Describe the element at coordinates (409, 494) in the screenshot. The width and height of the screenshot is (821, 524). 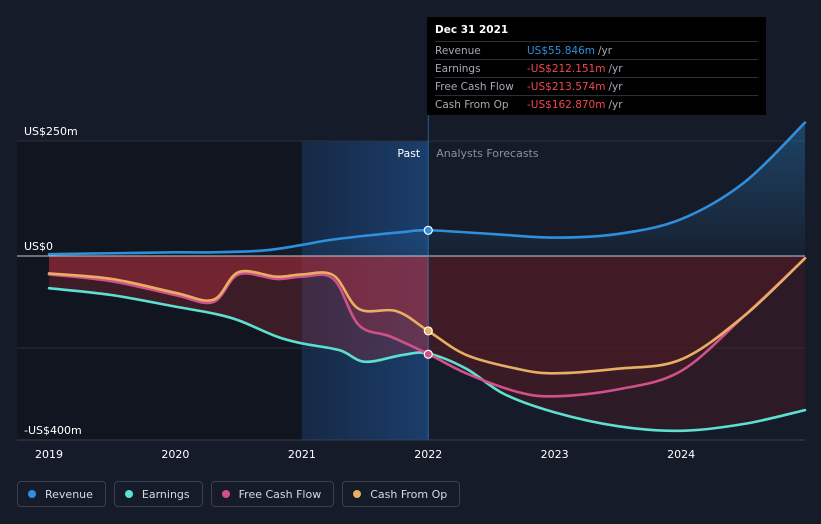
I see `legend-label: Cash From Op` at that location.